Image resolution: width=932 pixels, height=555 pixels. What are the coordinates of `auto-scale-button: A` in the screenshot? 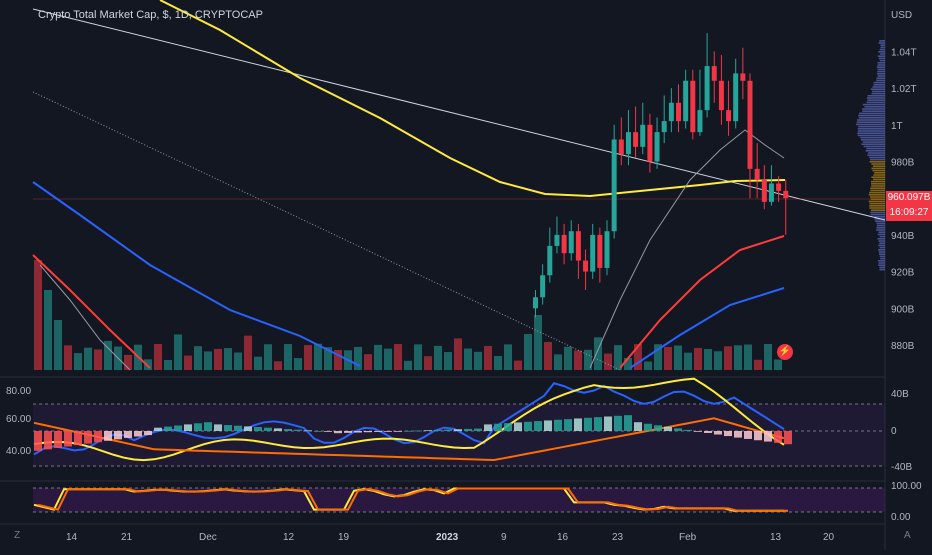 It's located at (907, 535).